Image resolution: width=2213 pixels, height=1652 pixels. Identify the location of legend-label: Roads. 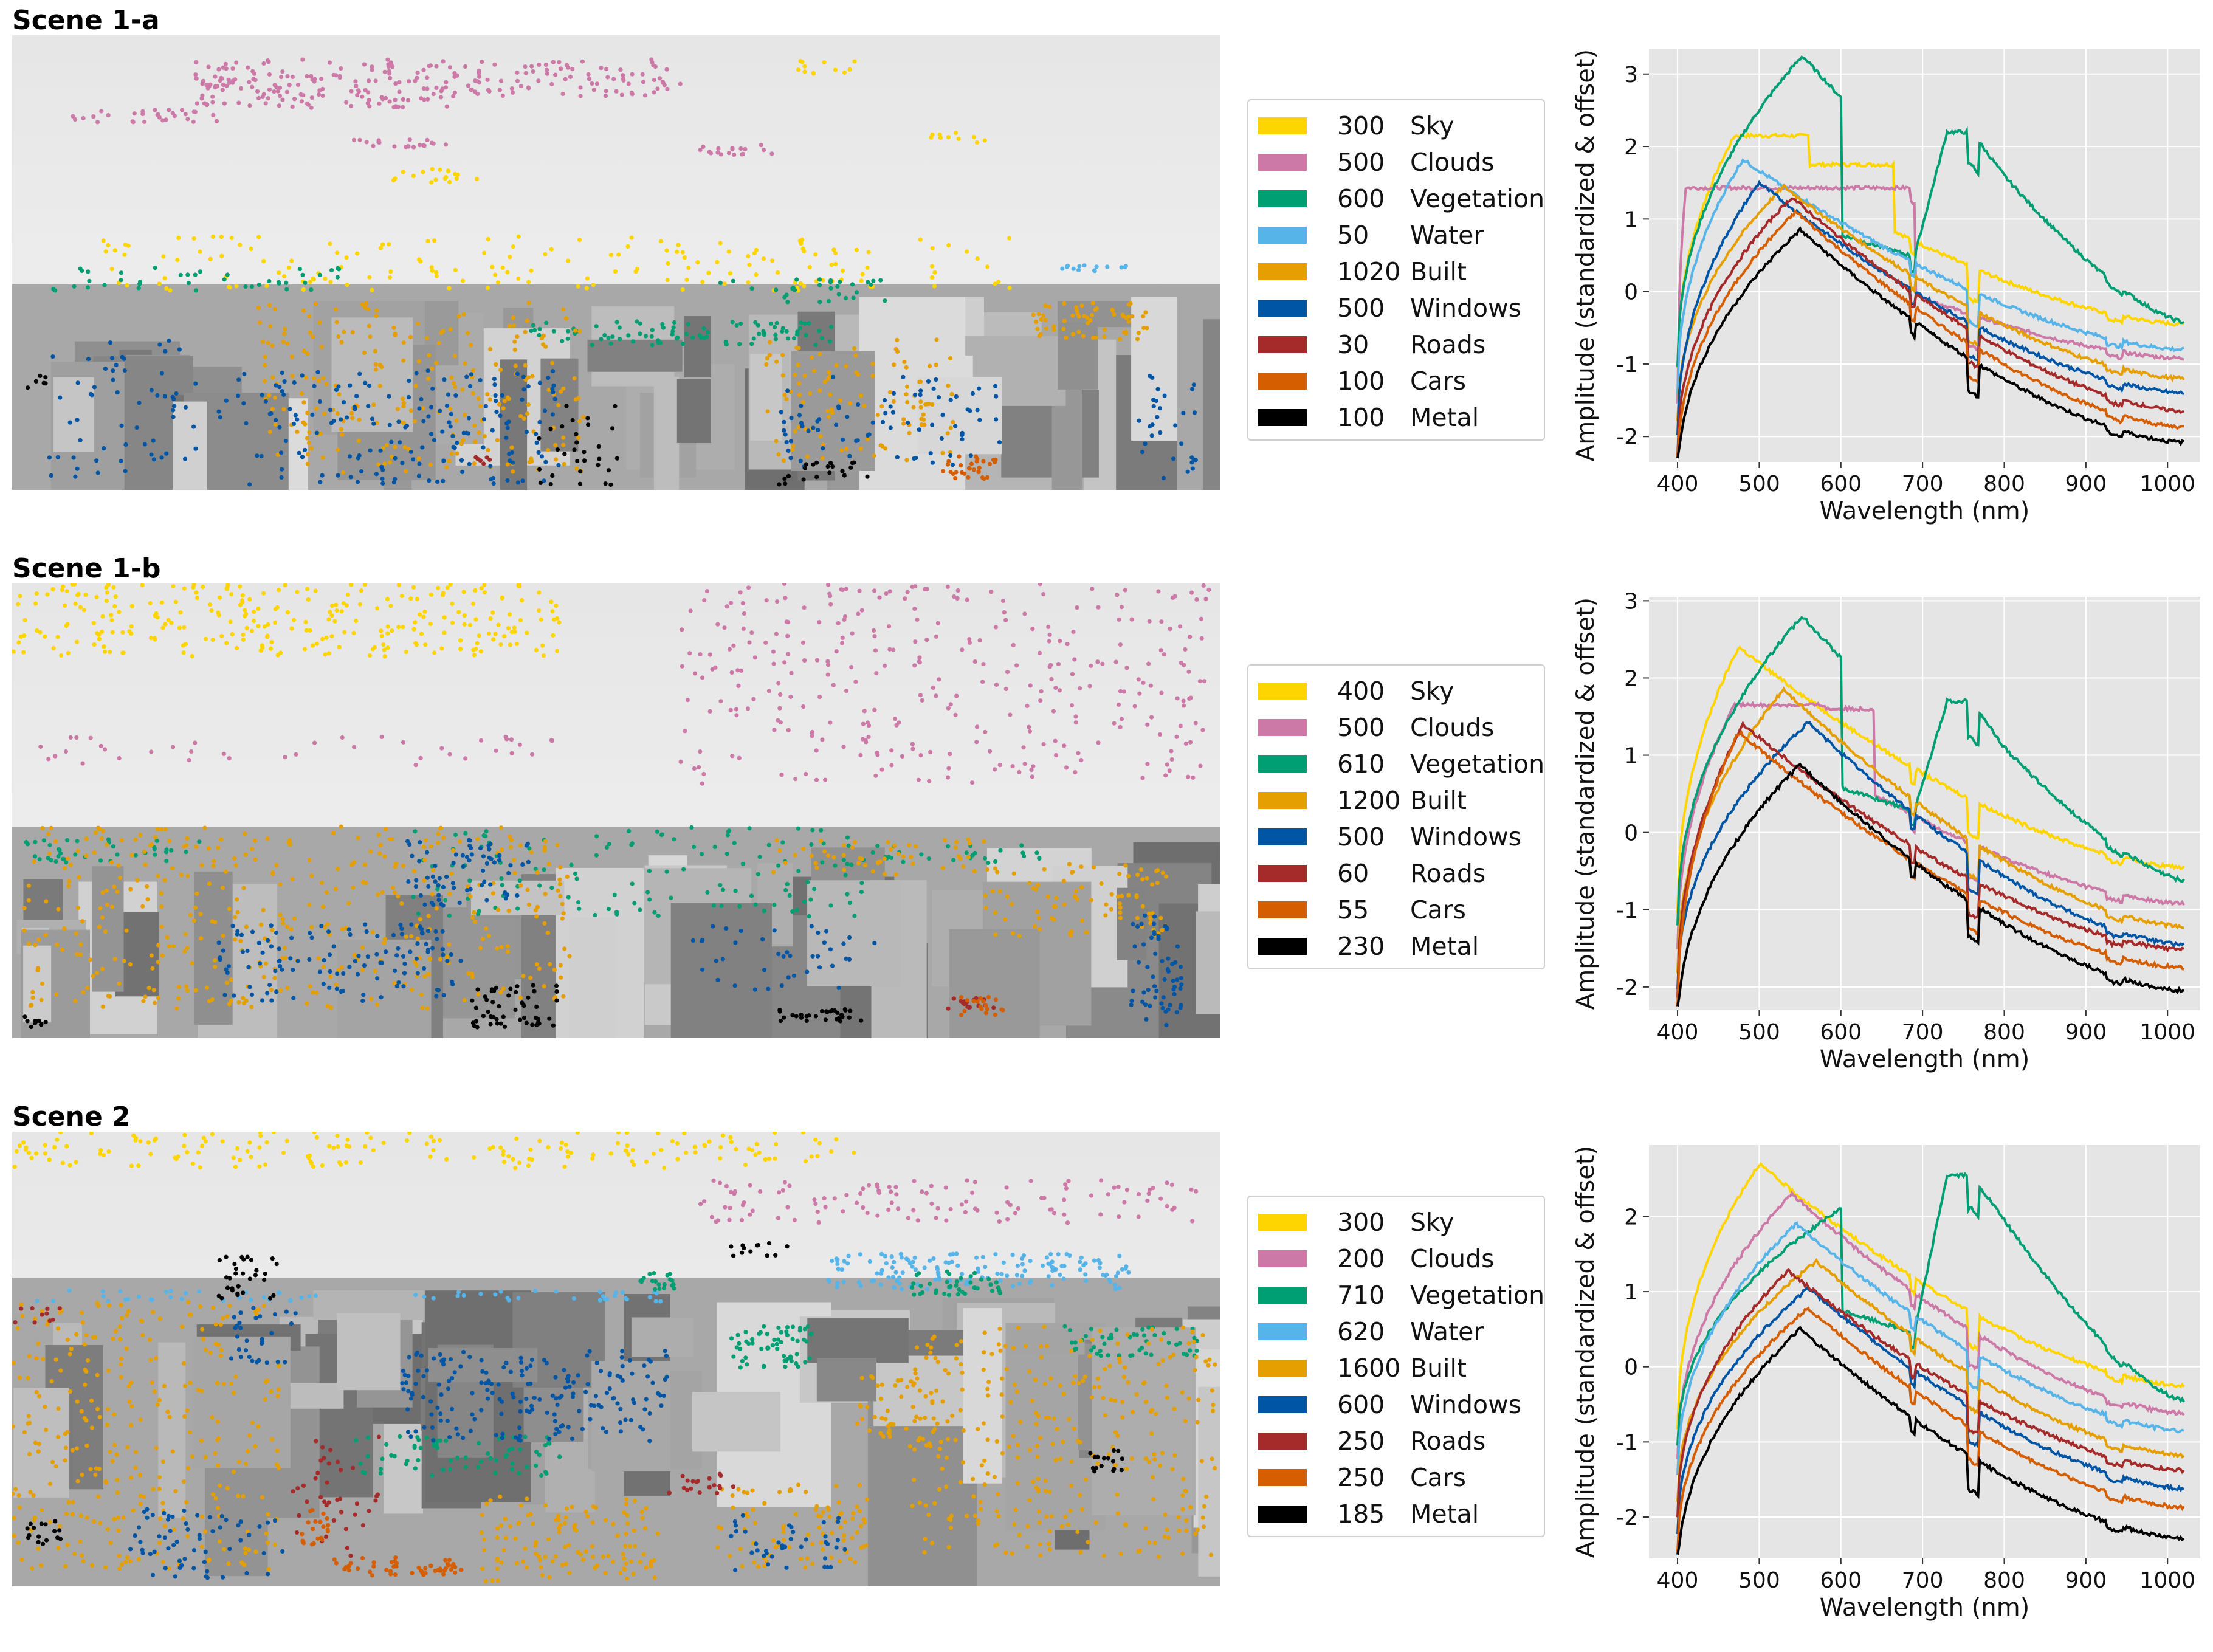
(1448, 344).